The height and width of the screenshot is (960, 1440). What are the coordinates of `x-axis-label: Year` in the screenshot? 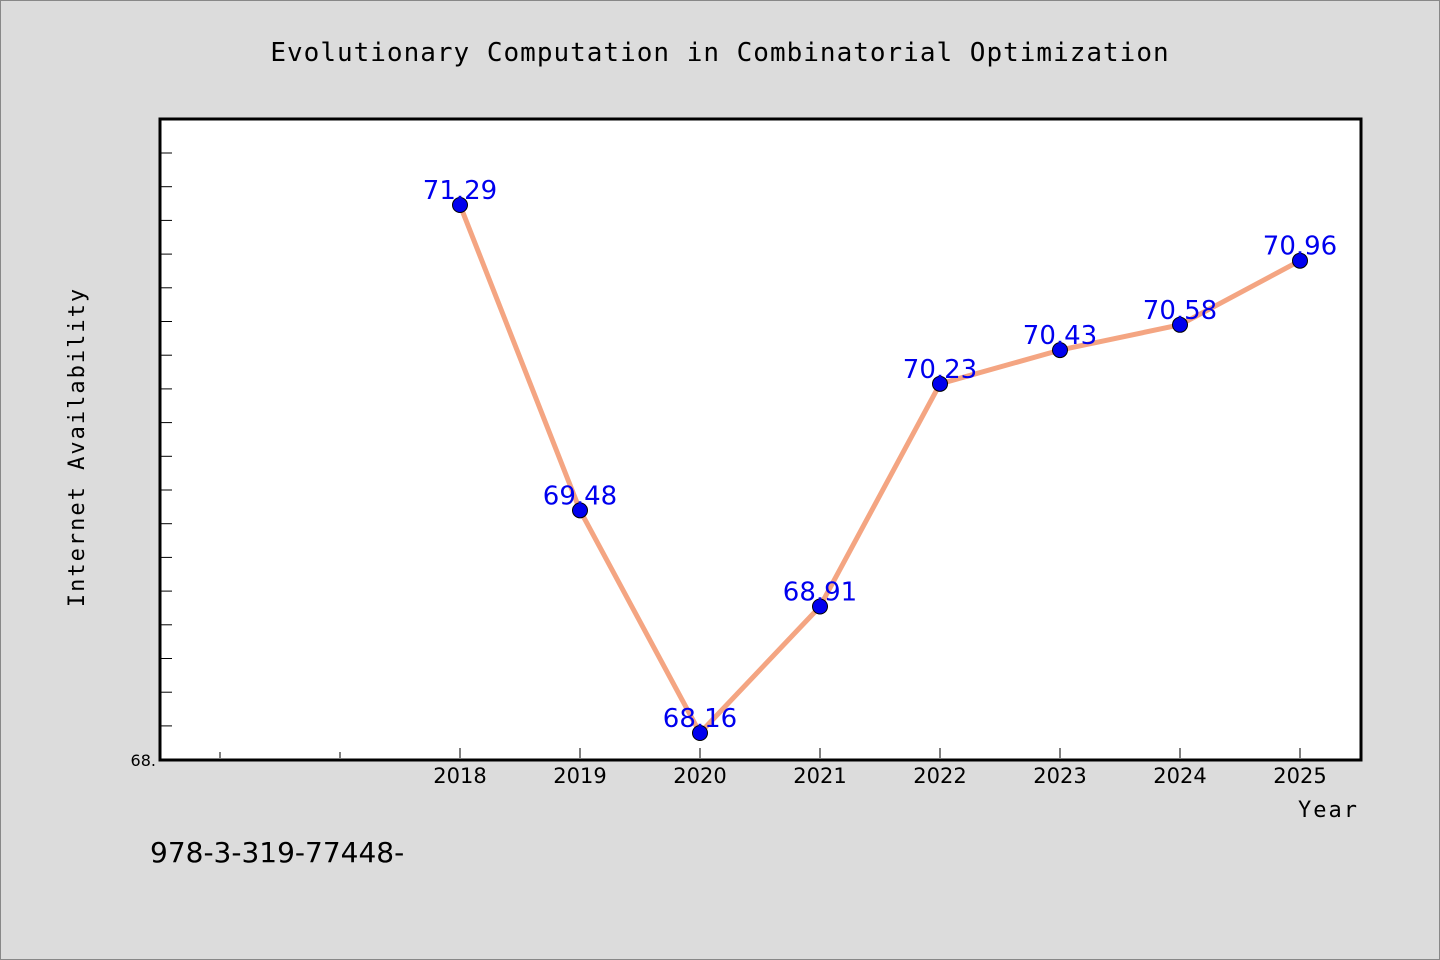 It's located at (1328, 810).